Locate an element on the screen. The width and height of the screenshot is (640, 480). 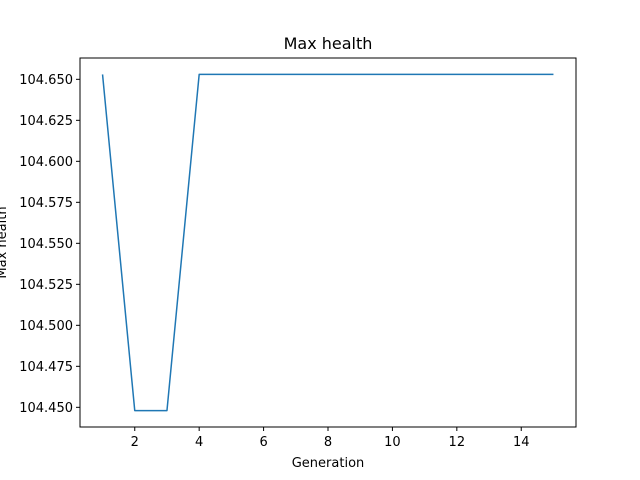
x-tick-label: 2 is located at coordinates (135, 442).